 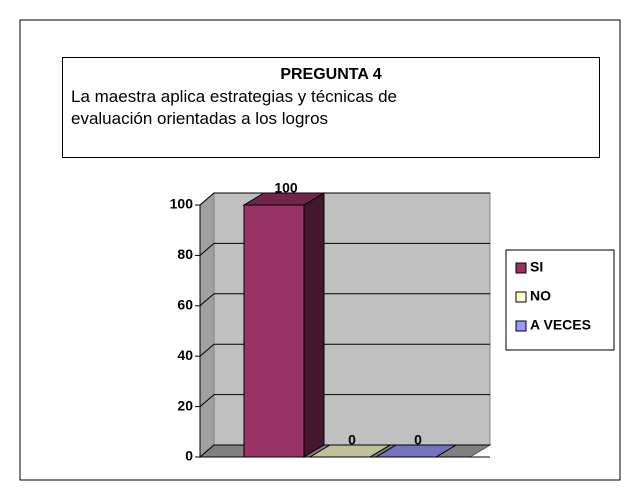 What do you see at coordinates (189, 456) in the screenshot?
I see `y-tick-label: 0` at bounding box center [189, 456].